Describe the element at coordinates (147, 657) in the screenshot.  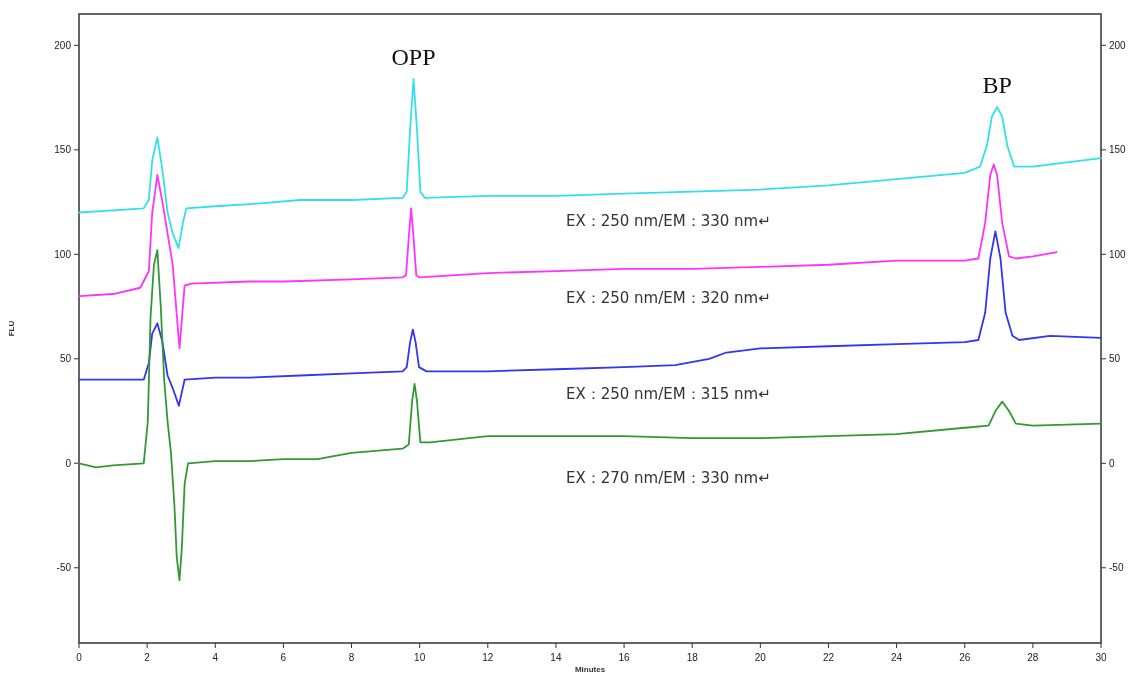
I see `x-tick-label: 2` at that location.